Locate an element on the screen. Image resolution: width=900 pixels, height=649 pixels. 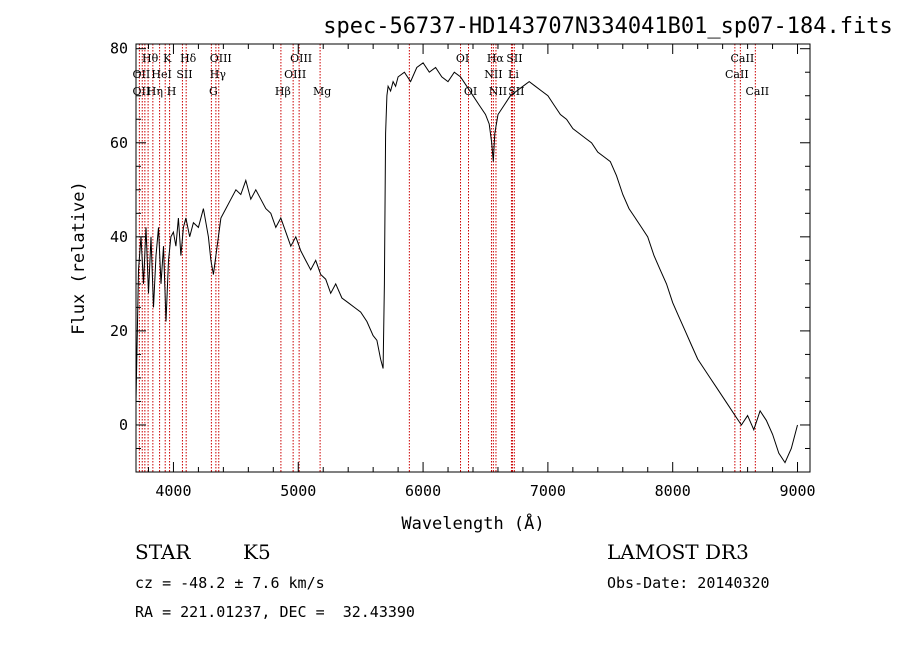
x-tick-label: 6000 is located at coordinates (423, 491).